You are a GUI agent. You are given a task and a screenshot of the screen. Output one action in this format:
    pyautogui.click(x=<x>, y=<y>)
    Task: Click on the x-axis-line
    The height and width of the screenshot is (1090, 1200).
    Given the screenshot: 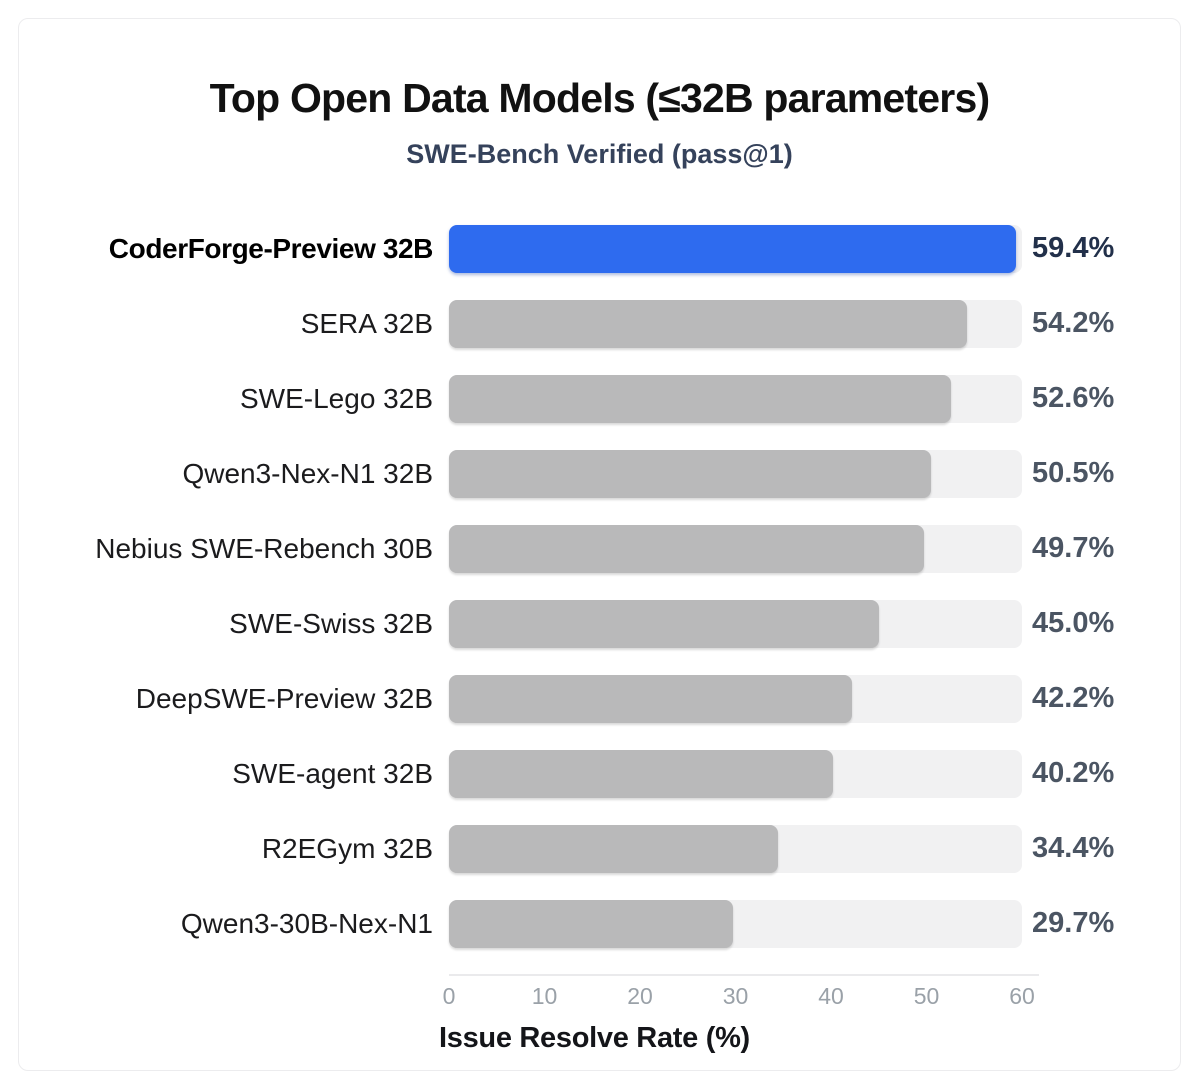 What is the action you would take?
    pyautogui.click(x=744, y=975)
    